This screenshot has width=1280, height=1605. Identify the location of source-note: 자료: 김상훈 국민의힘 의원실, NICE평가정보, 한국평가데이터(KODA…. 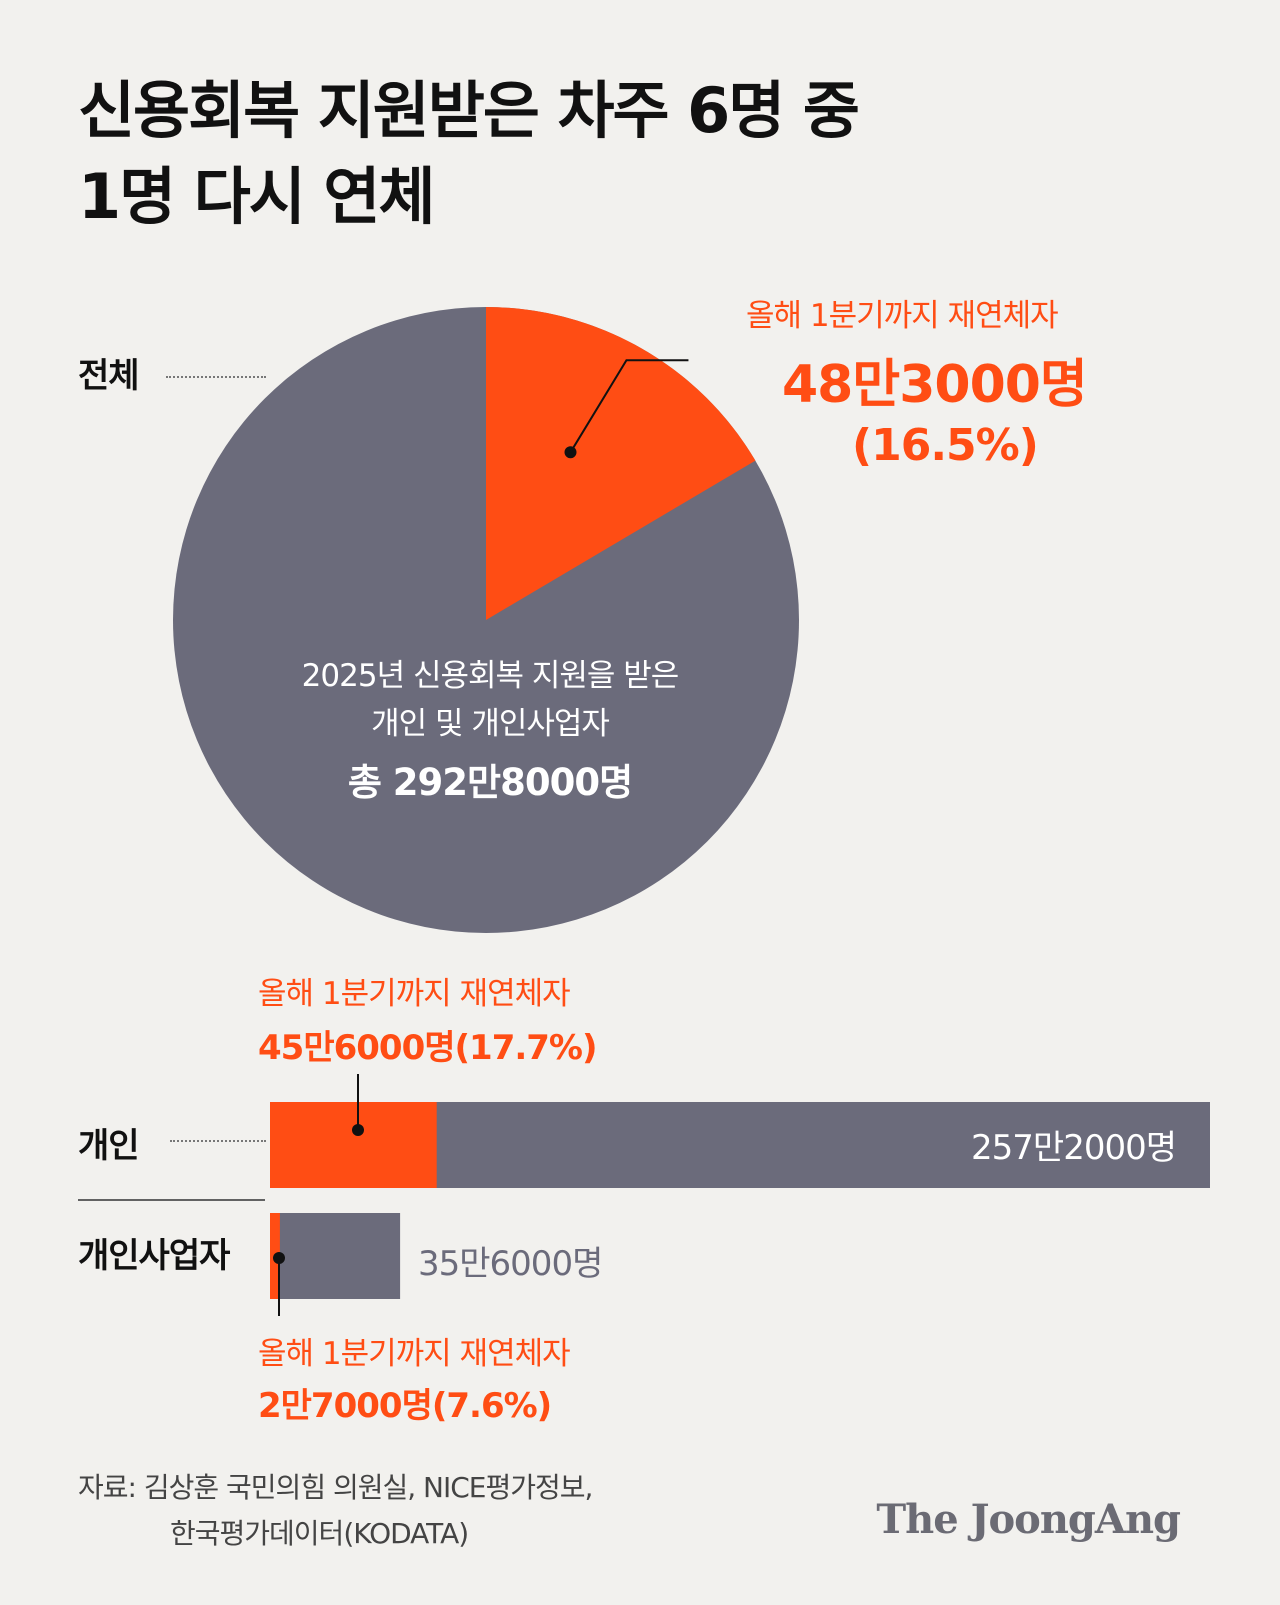
(335, 1511).